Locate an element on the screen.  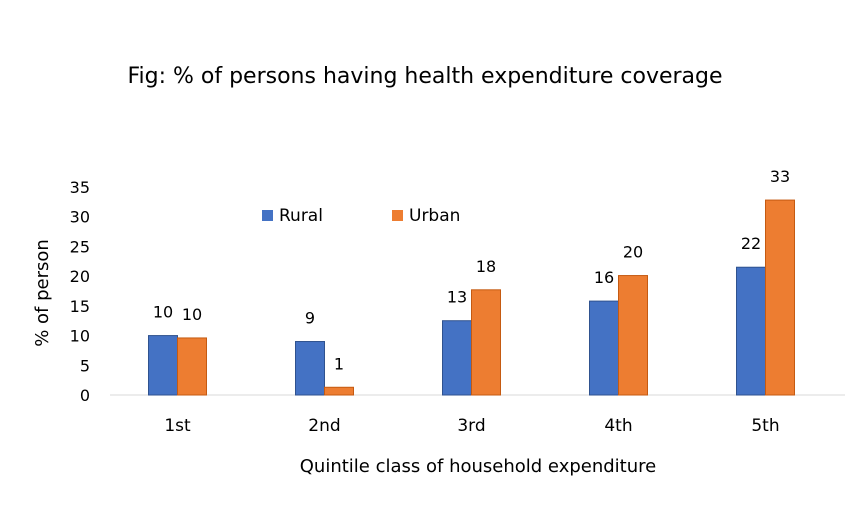
x-axis-categories: 1st 2nd 3rd 4th 5th is located at coordinates (471, 426).